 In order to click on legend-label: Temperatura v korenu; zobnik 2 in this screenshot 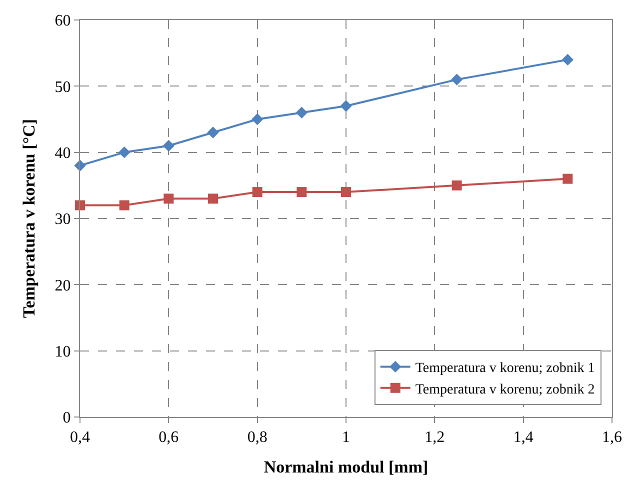, I will do `click(505, 390)`.